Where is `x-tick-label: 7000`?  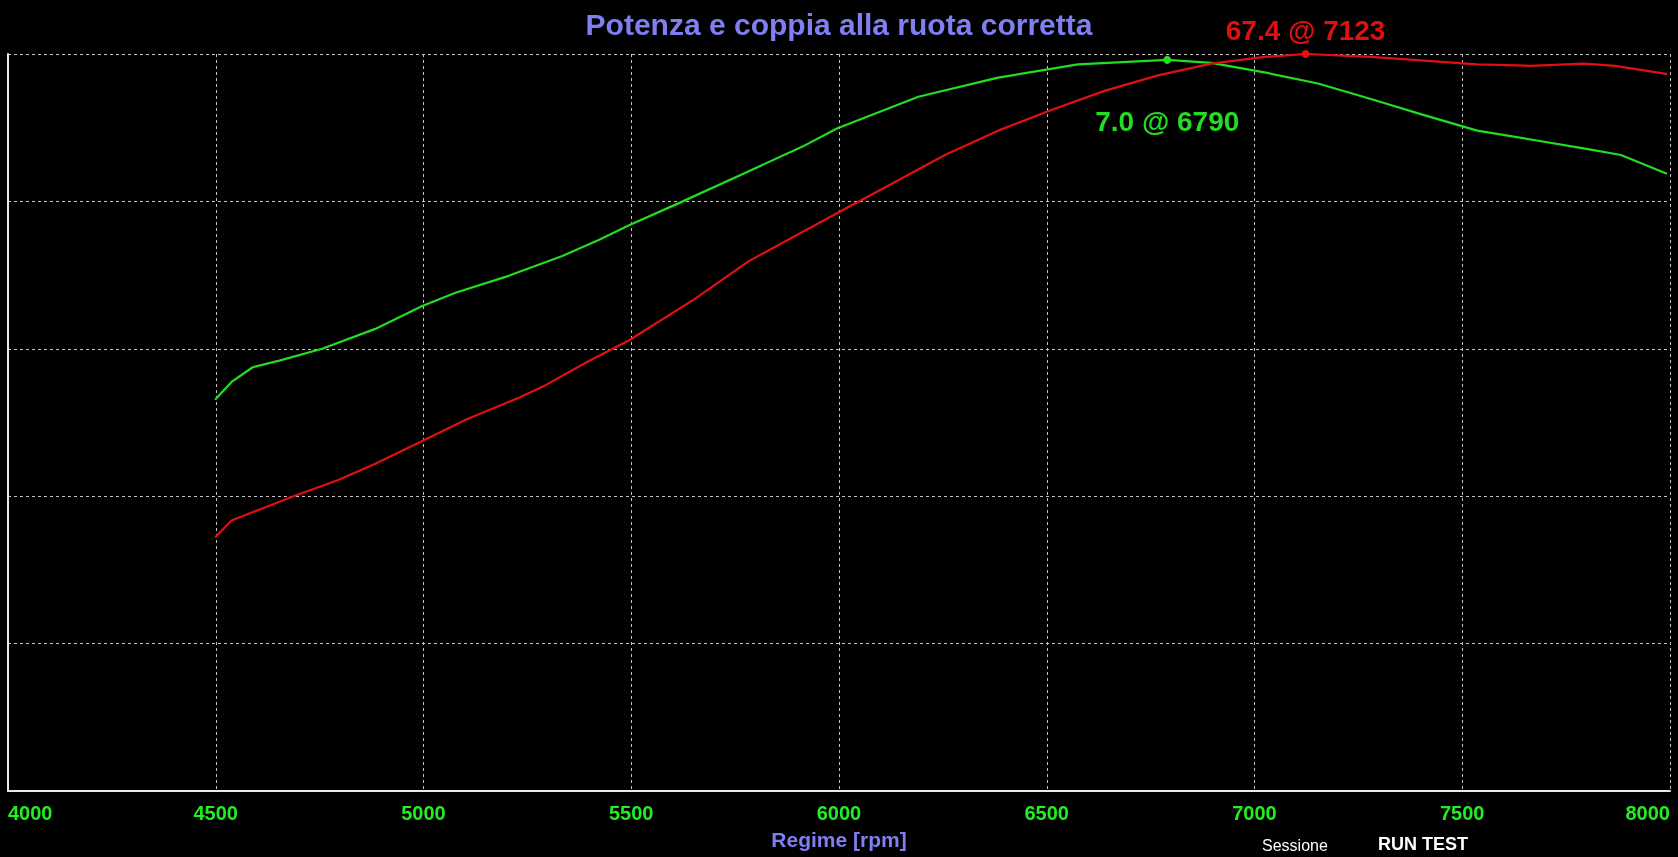
x-tick-label: 7000 is located at coordinates (1254, 813).